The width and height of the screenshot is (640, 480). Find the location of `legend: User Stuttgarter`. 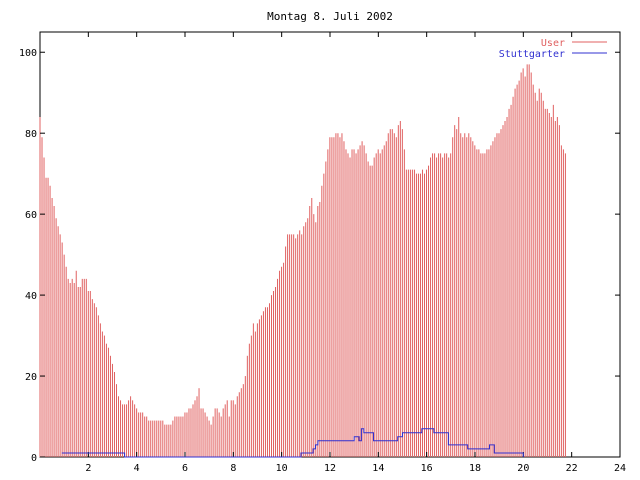

legend: User Stuttgarter is located at coordinates (553, 49).